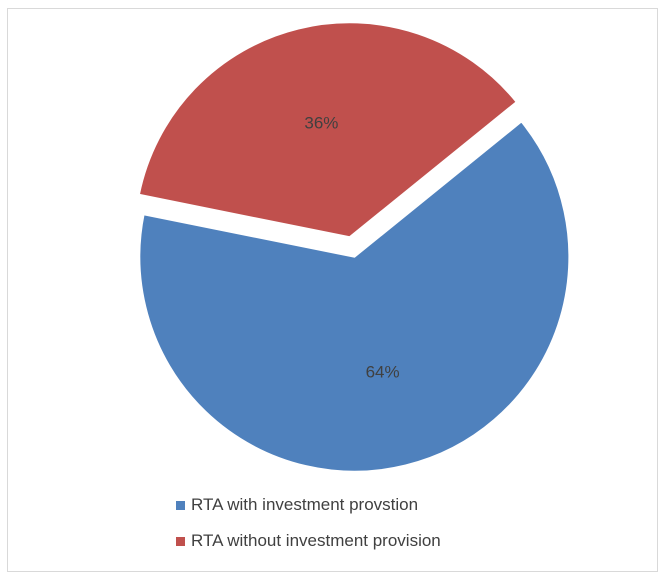 The height and width of the screenshot is (580, 666). I want to click on legend-swatch-with-provision, so click(180, 505).